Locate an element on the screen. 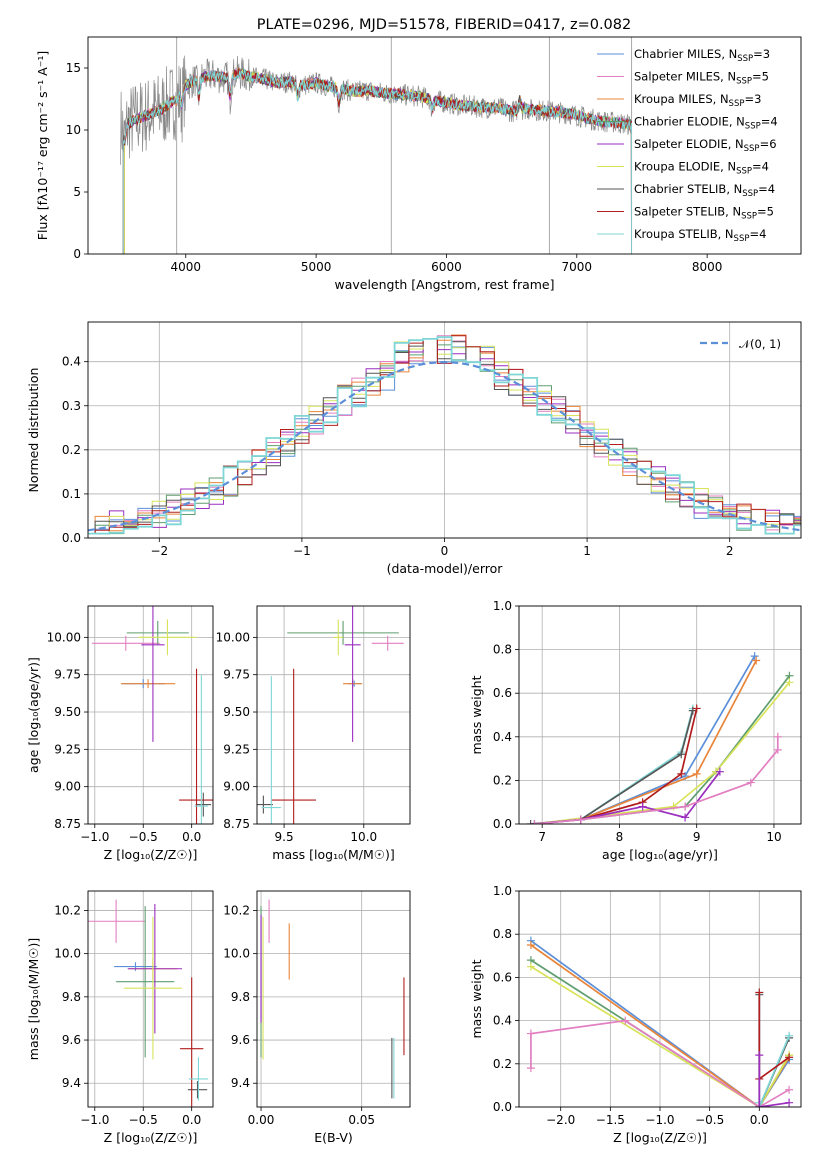  histogram-salpeter_elodie is located at coordinates (444, 436).